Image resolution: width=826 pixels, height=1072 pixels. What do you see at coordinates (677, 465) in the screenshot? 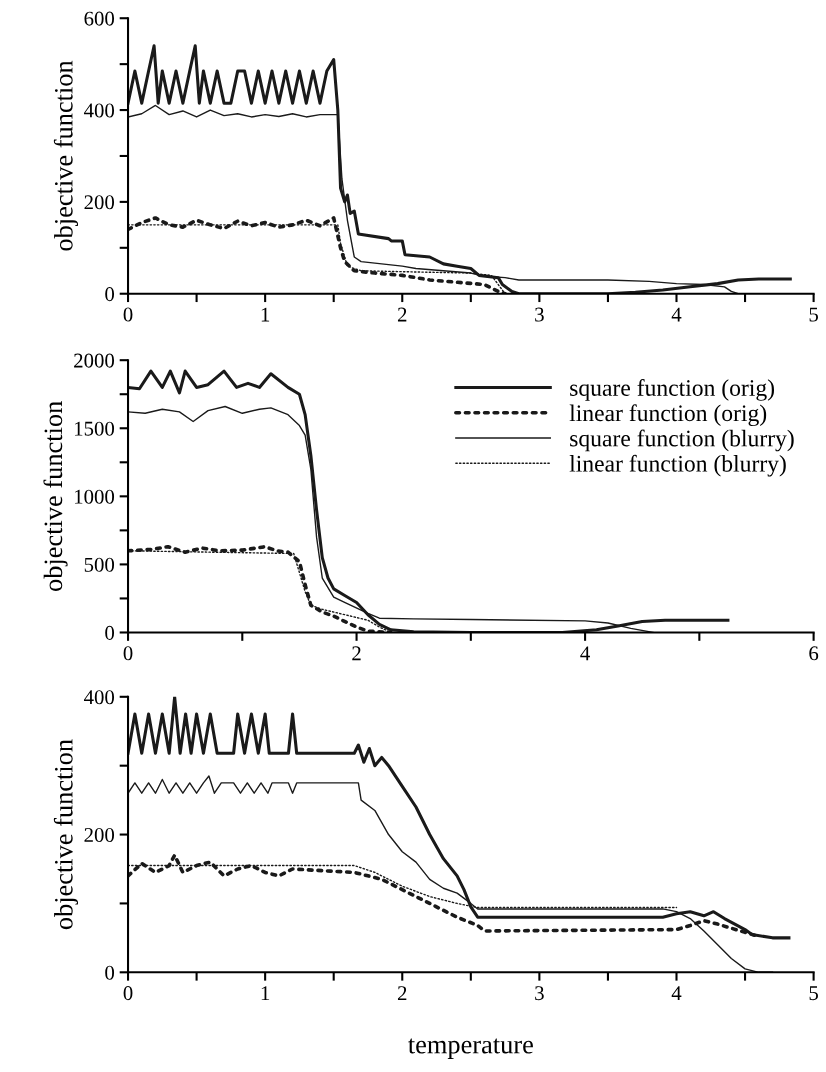
I see `legend-label: linear function (blurry)` at bounding box center [677, 465].